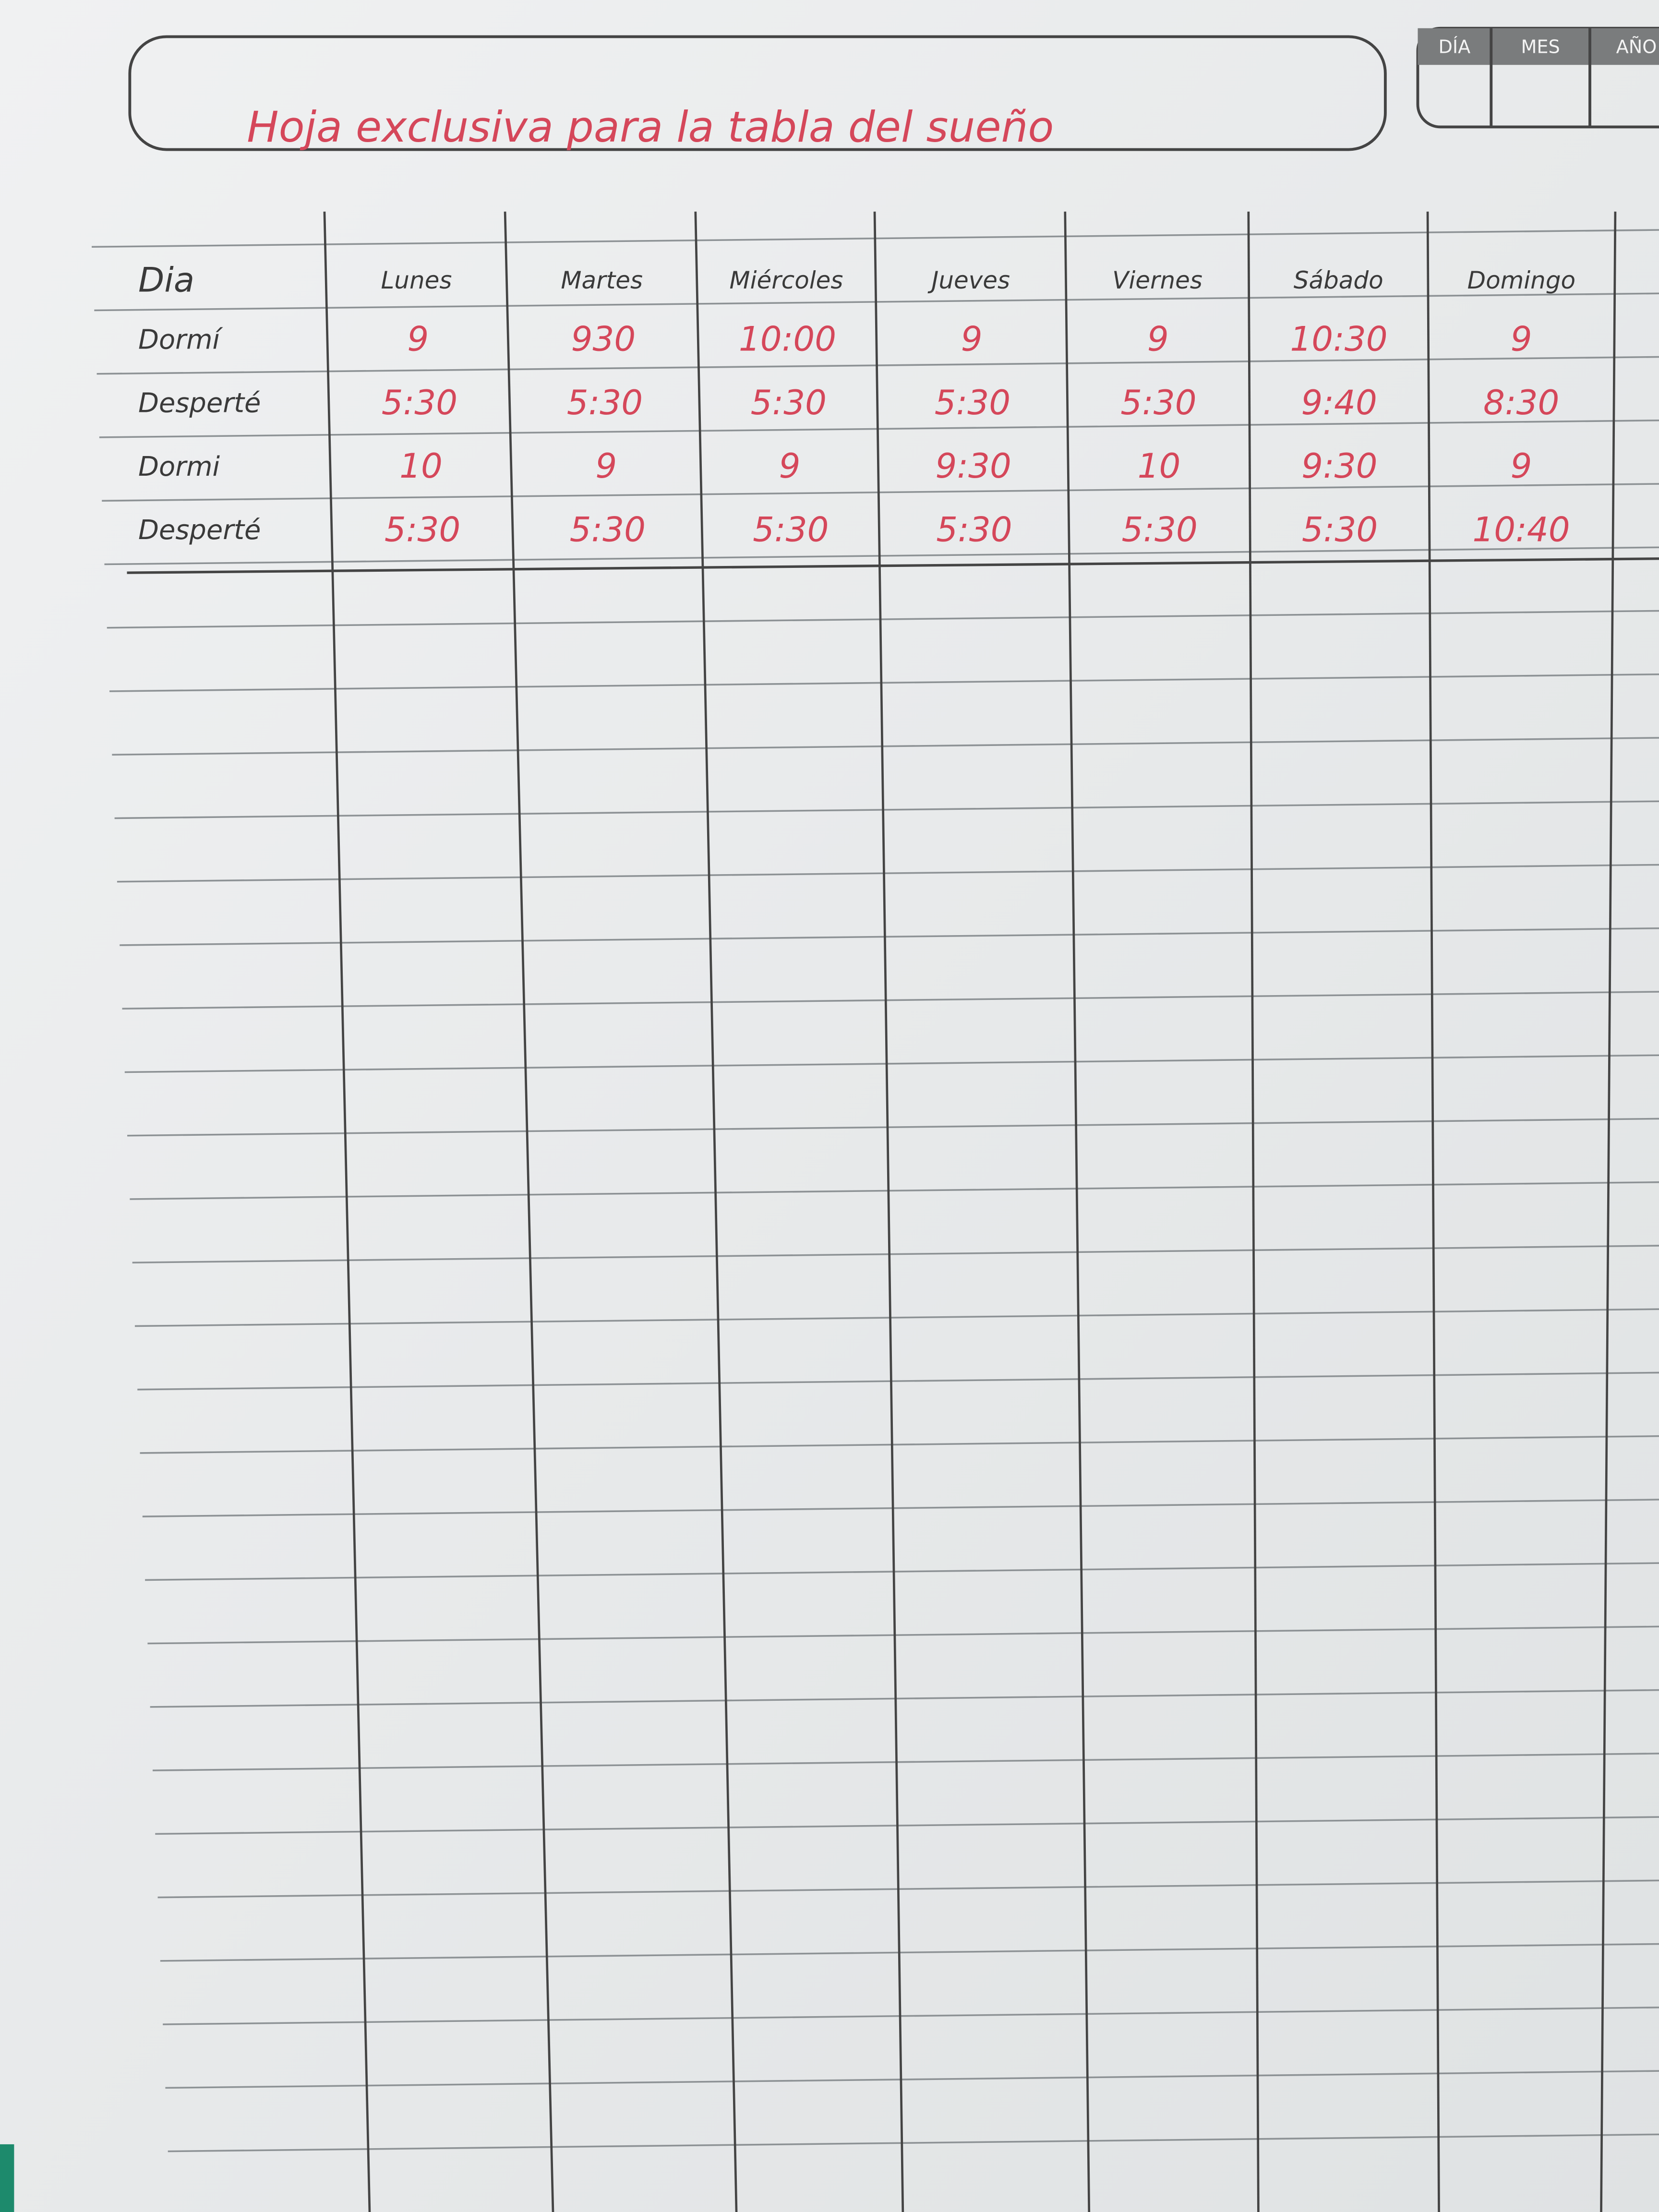 Image resolution: width=1659 pixels, height=2212 pixels. What do you see at coordinates (166, 280) in the screenshot?
I see `row-header-label: Dia` at bounding box center [166, 280].